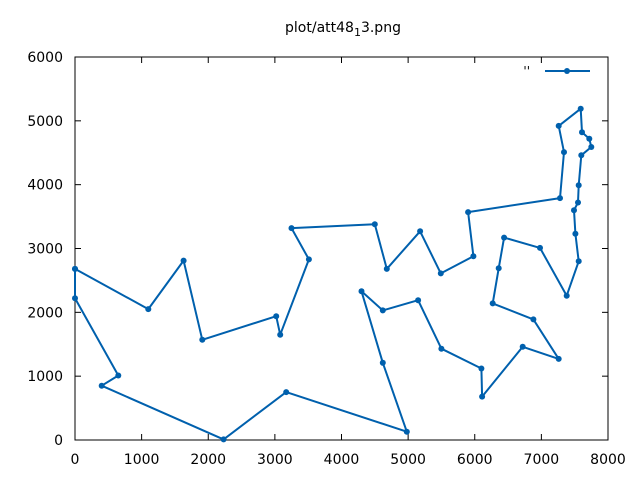 The image size is (640, 480). Describe the element at coordinates (45, 377) in the screenshot. I see `y-tick-label: 1000` at that location.